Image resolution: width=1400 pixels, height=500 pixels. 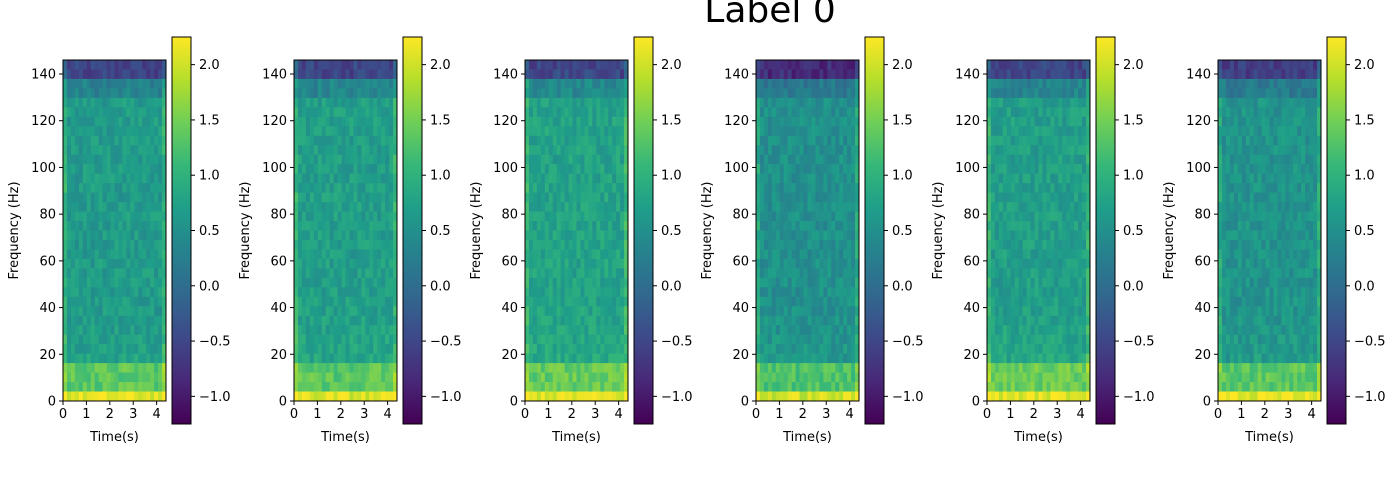 I want to click on y-tick-label: 140, so click(x=43, y=75).